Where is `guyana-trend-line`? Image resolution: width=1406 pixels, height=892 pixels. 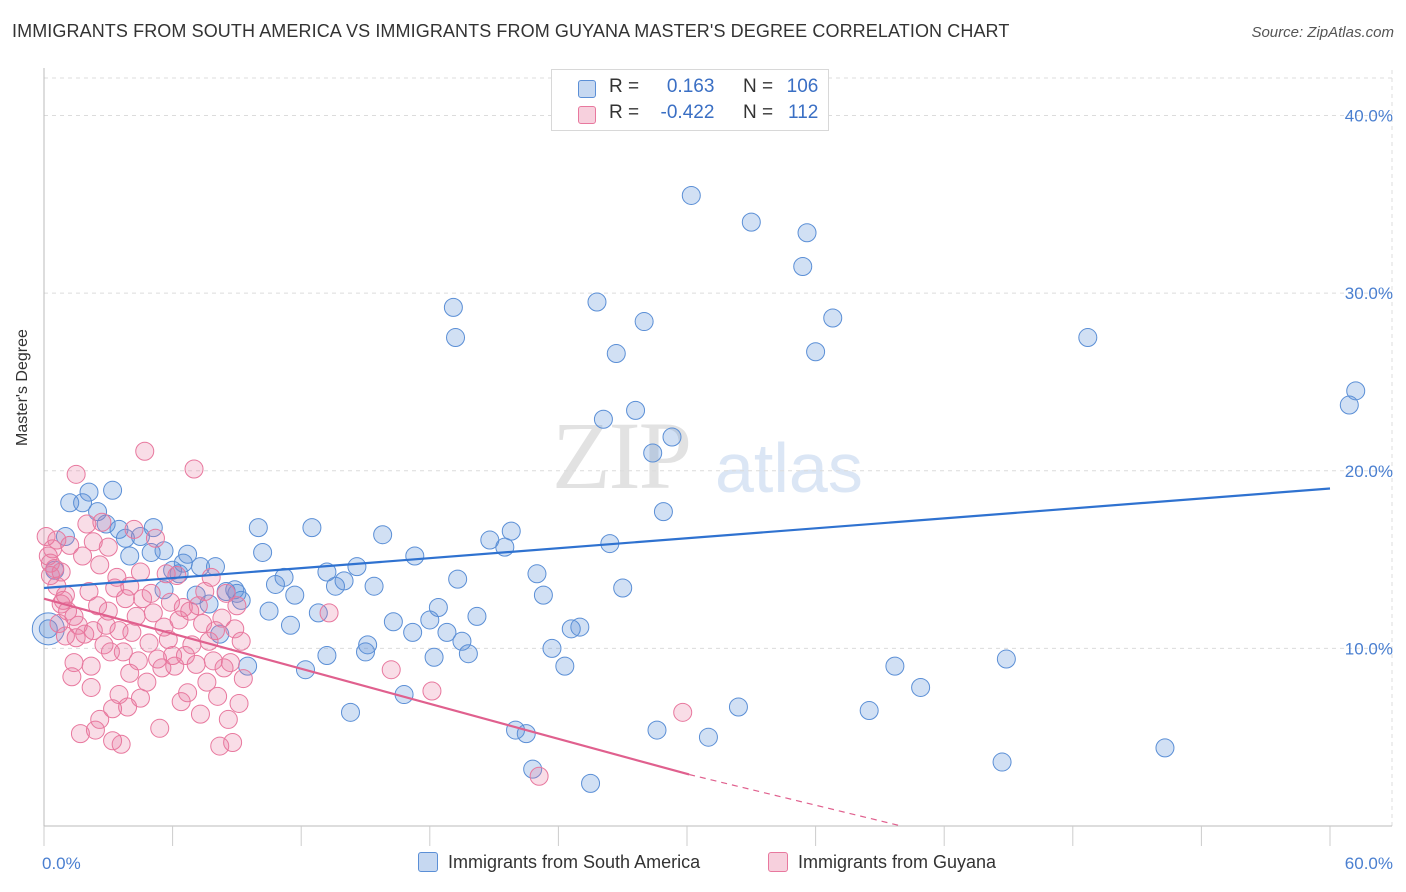 guyana-trend-line is located at coordinates (366, 686).